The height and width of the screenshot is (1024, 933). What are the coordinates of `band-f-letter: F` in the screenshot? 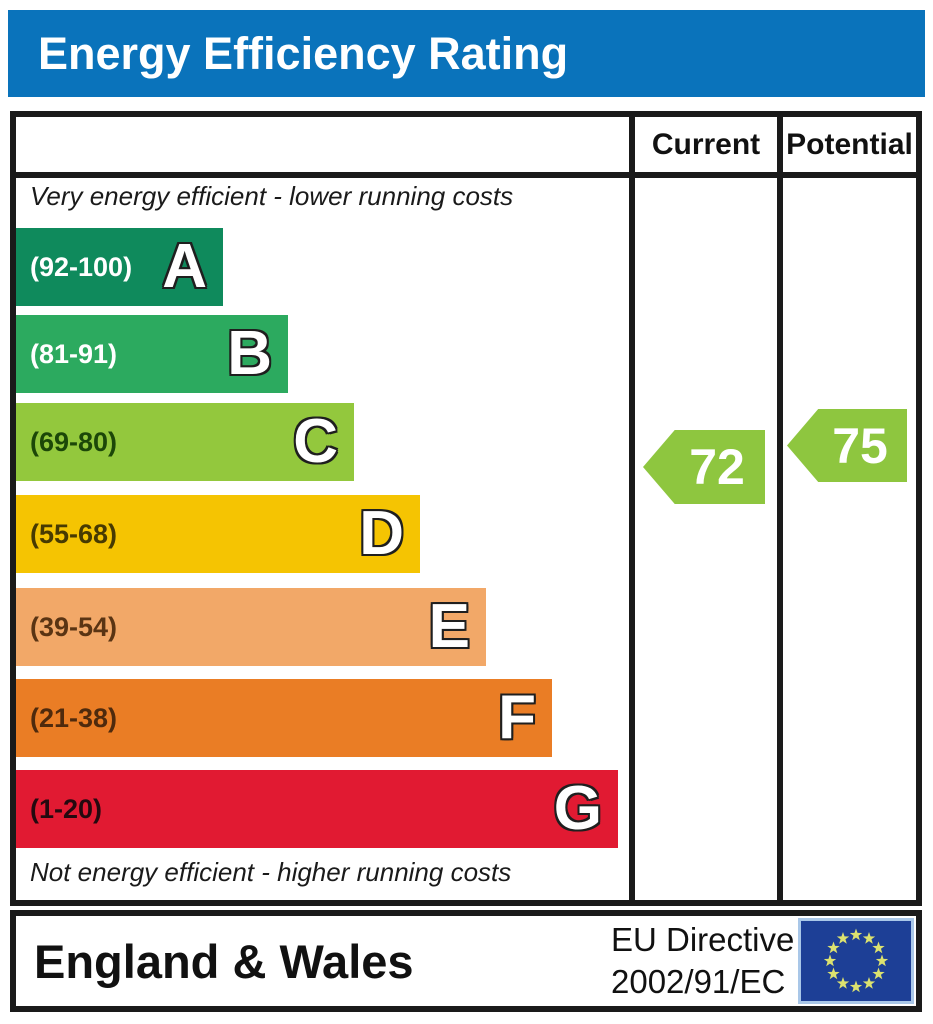 It's located at (517, 717).